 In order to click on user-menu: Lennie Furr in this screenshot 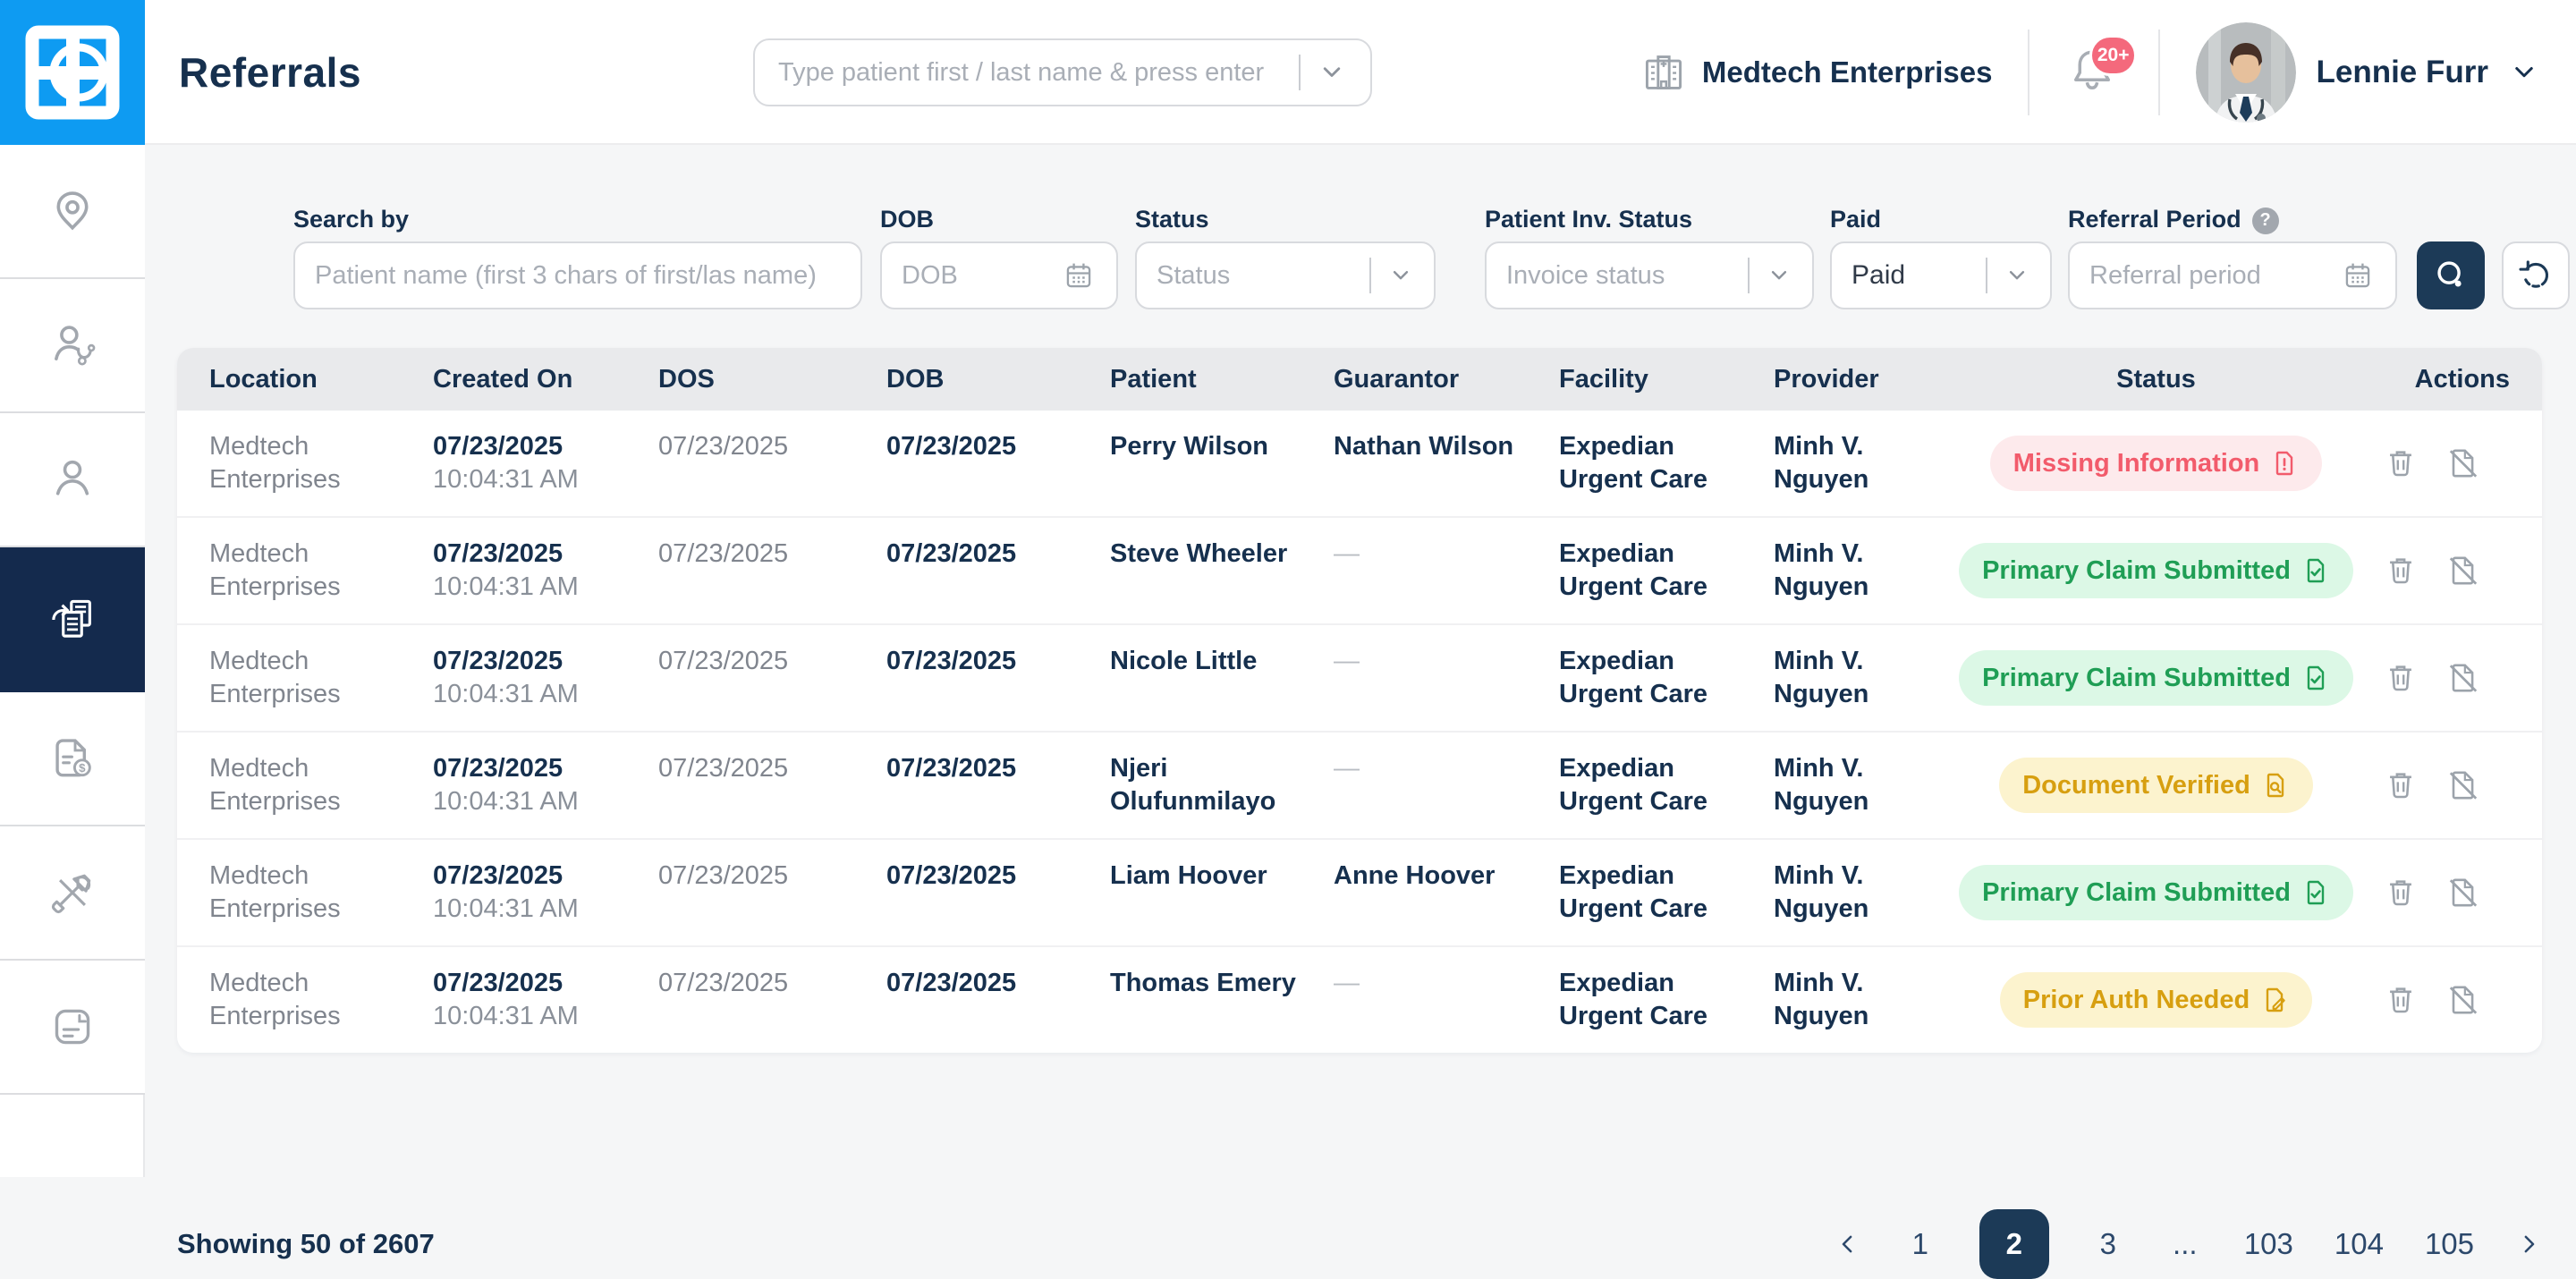, I will do `click(2368, 73)`.